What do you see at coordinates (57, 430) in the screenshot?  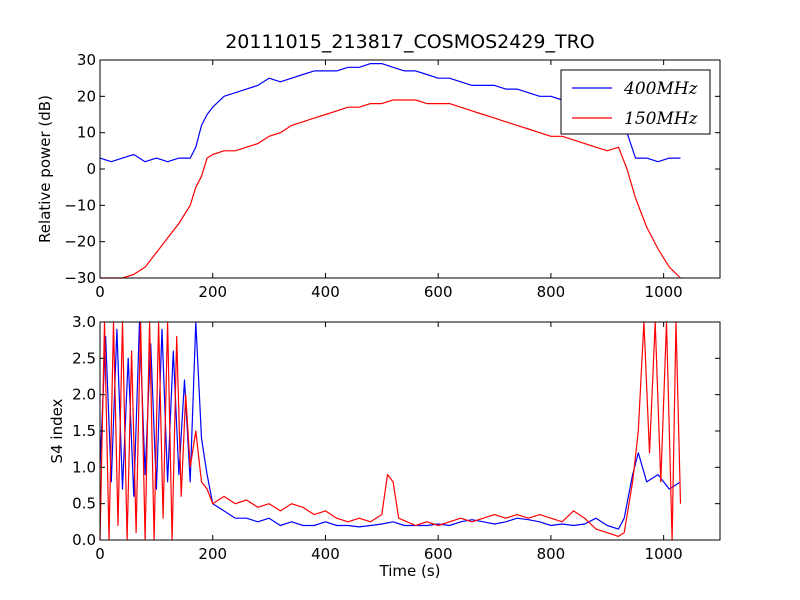 I see `s4-ylabel: S4 index` at bounding box center [57, 430].